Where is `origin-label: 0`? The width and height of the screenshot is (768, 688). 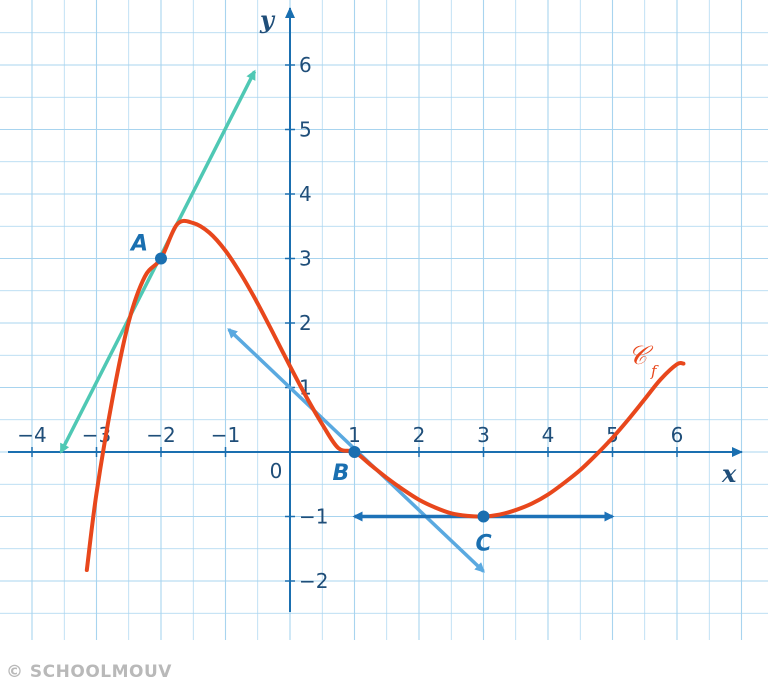
origin-label: 0 is located at coordinates (276, 471).